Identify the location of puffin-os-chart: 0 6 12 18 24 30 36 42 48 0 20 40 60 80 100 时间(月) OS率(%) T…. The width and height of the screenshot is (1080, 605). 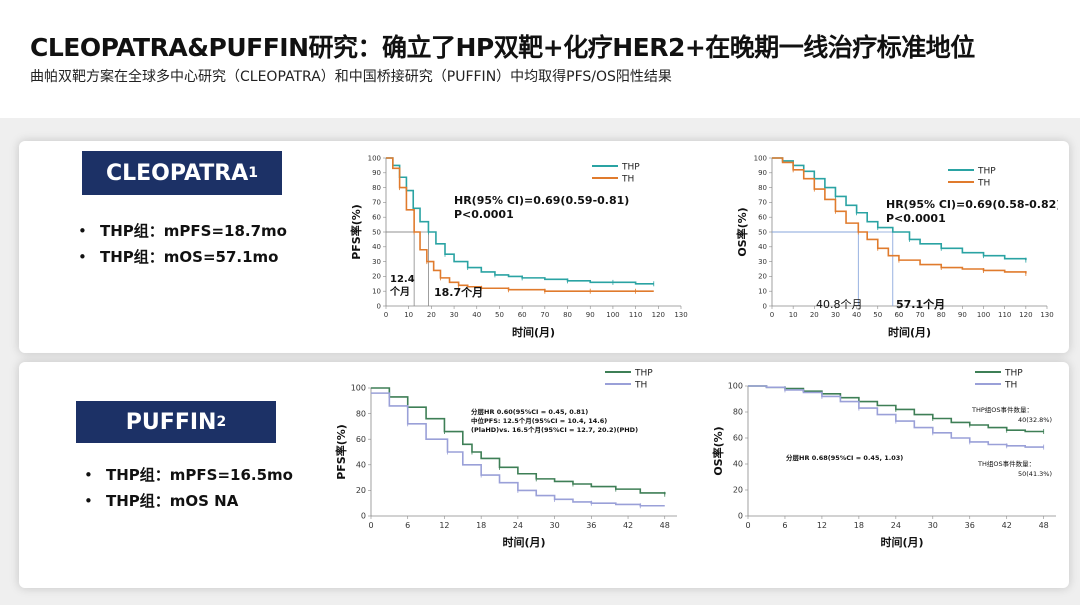
(883, 459).